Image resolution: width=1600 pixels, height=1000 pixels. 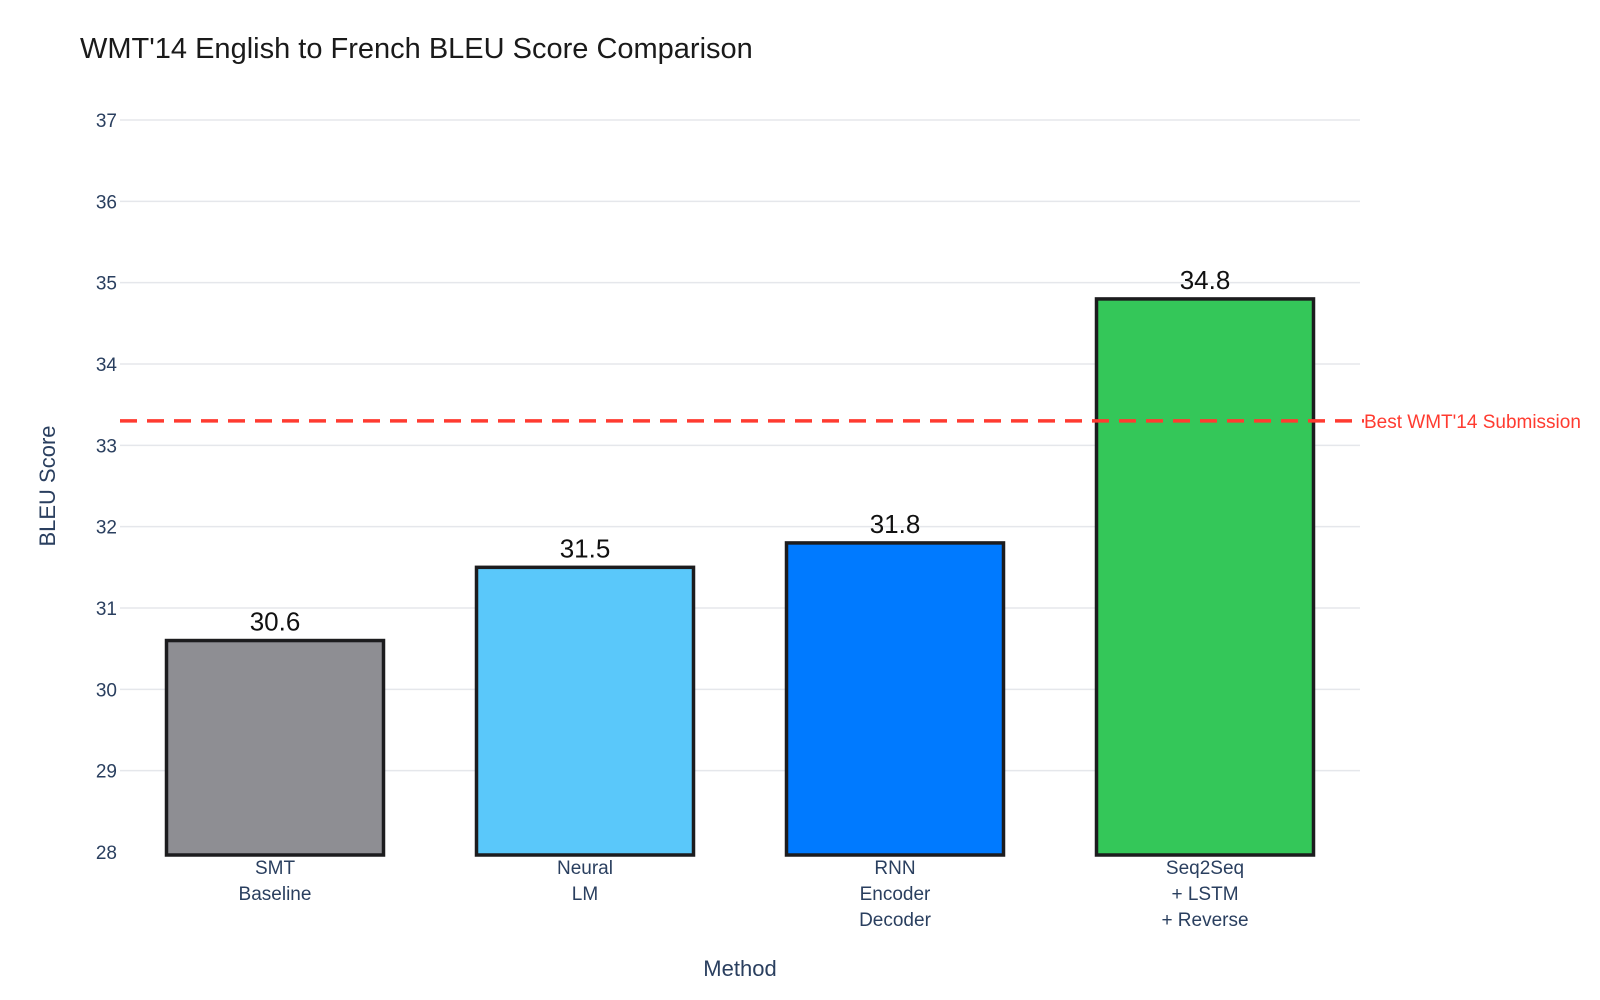 I want to click on y-tick-label: 29, so click(x=106, y=772).